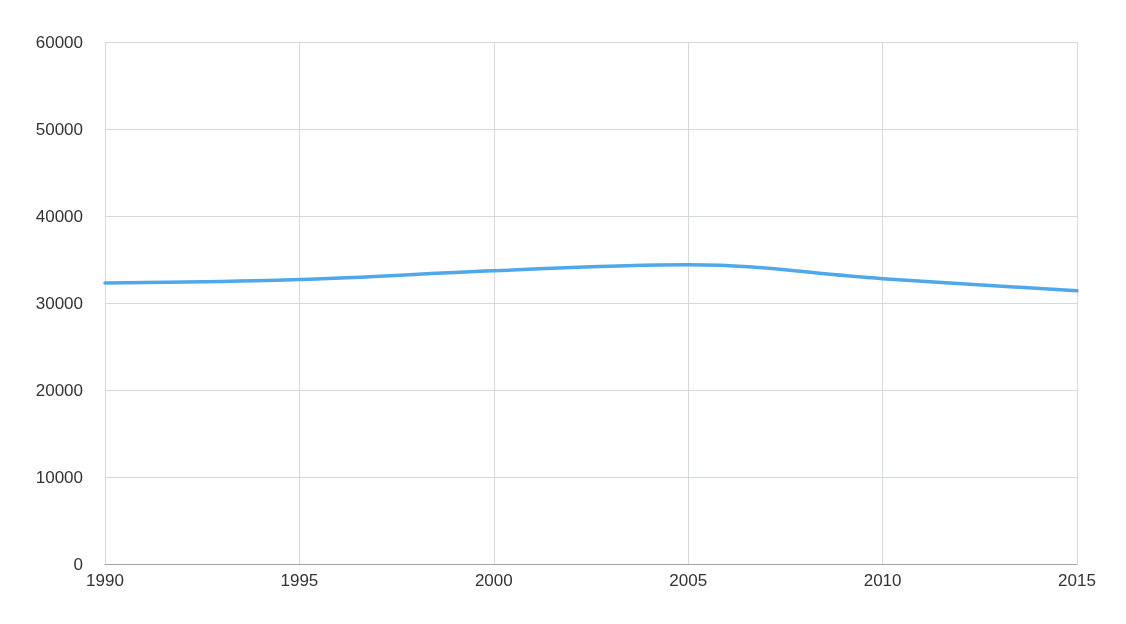  Describe the element at coordinates (882, 580) in the screenshot. I see `x-tick-label: 2010` at that location.